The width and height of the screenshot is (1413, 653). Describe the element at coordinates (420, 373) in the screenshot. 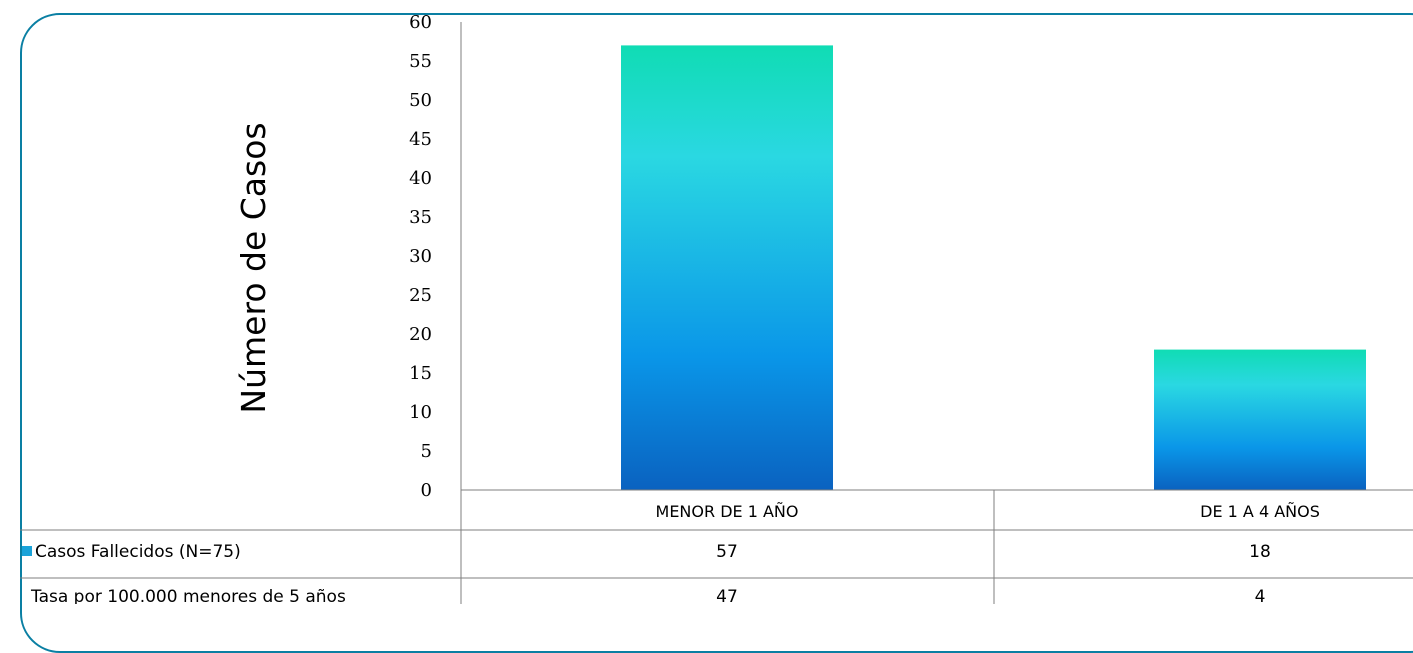

I see `y-tick-label-3: 15` at that location.